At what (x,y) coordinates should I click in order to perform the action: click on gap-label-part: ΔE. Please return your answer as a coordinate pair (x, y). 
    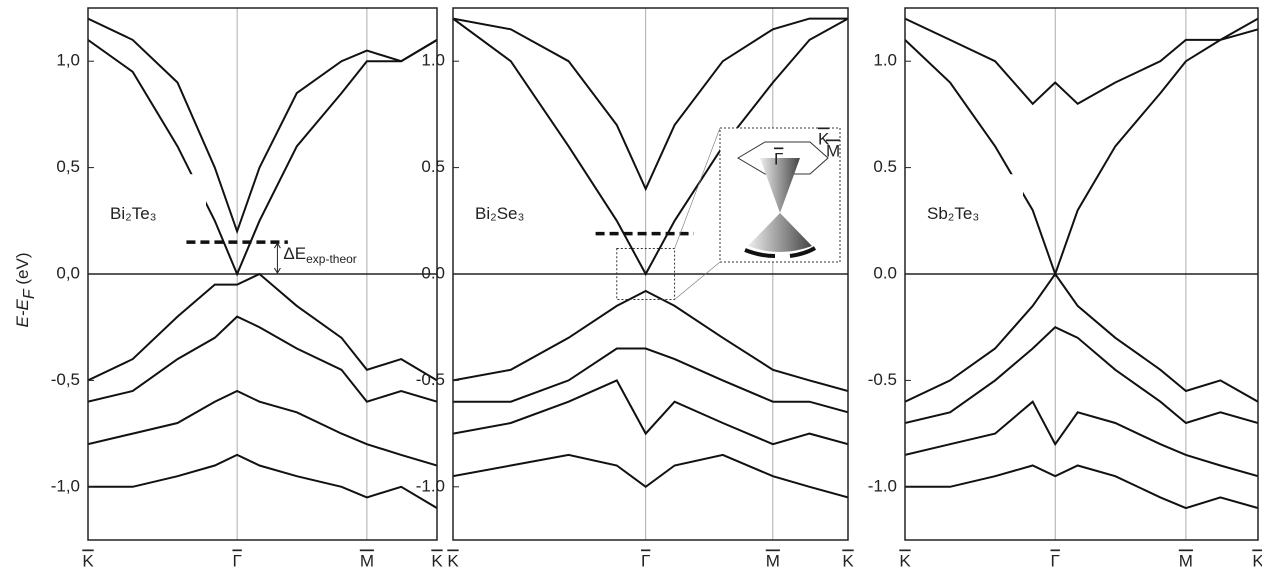
    Looking at the image, I should click on (294, 254).